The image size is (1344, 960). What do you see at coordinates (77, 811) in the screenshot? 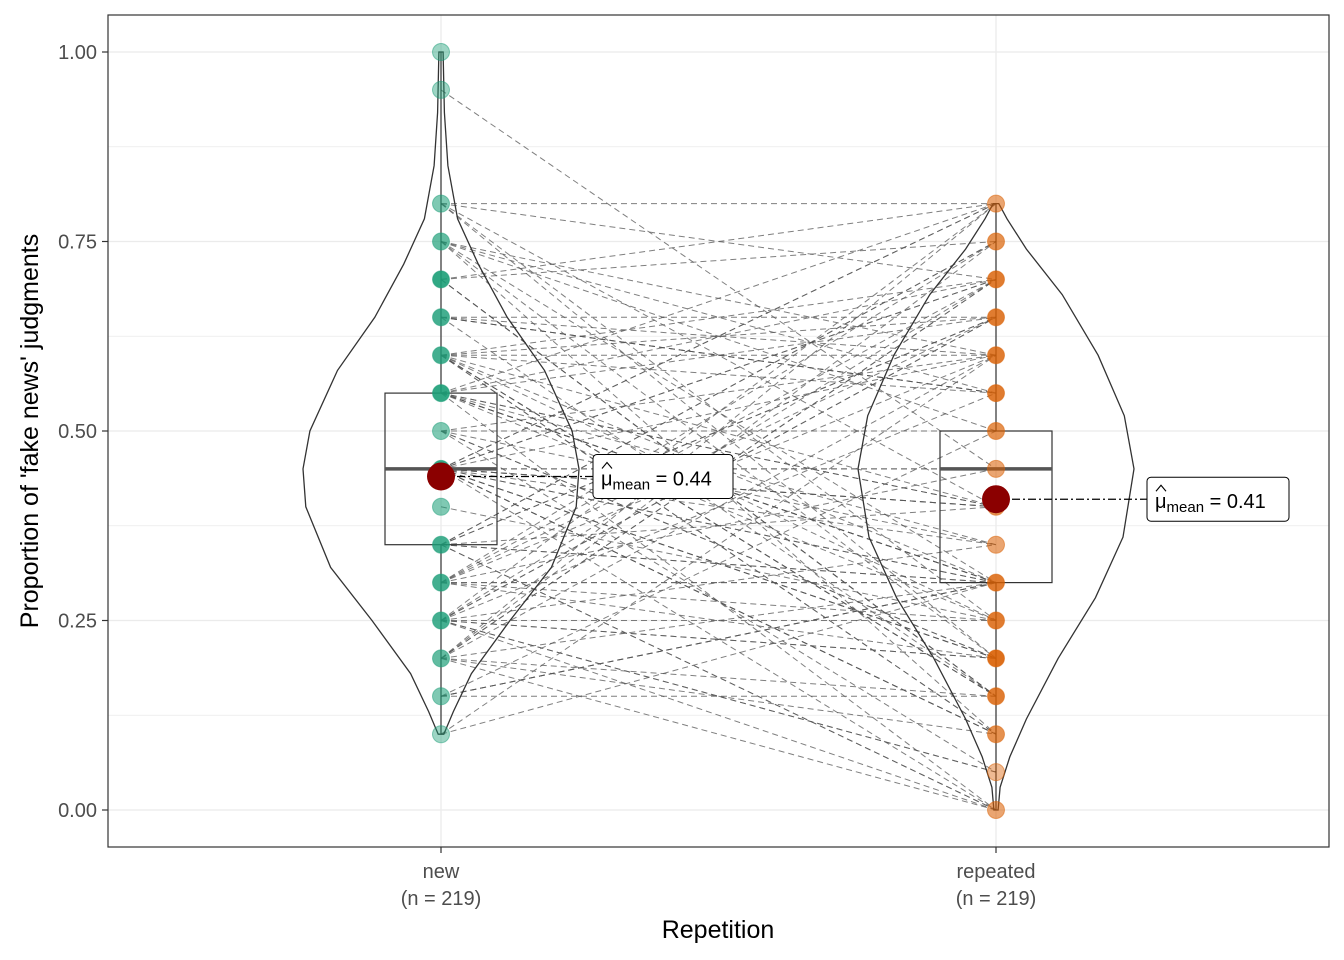
I see `y-tick-label: 0.00` at bounding box center [77, 811].